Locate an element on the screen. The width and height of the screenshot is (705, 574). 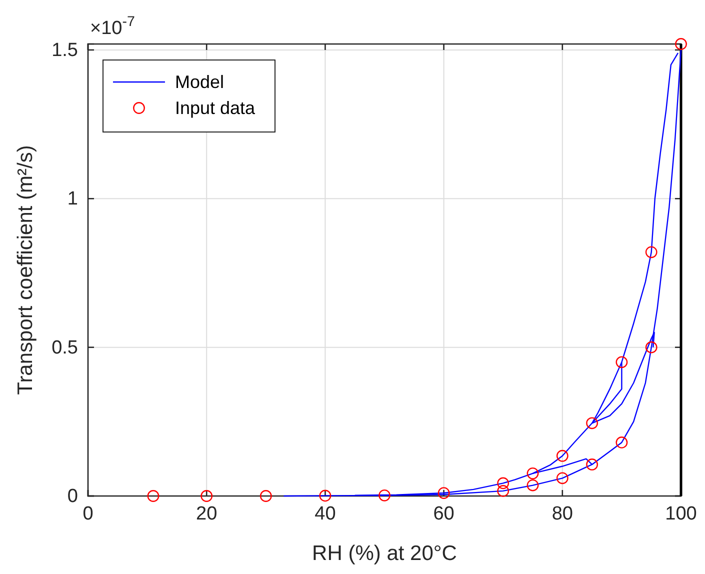
text: ×10$^{-7}$ is located at coordinates (112, 26).